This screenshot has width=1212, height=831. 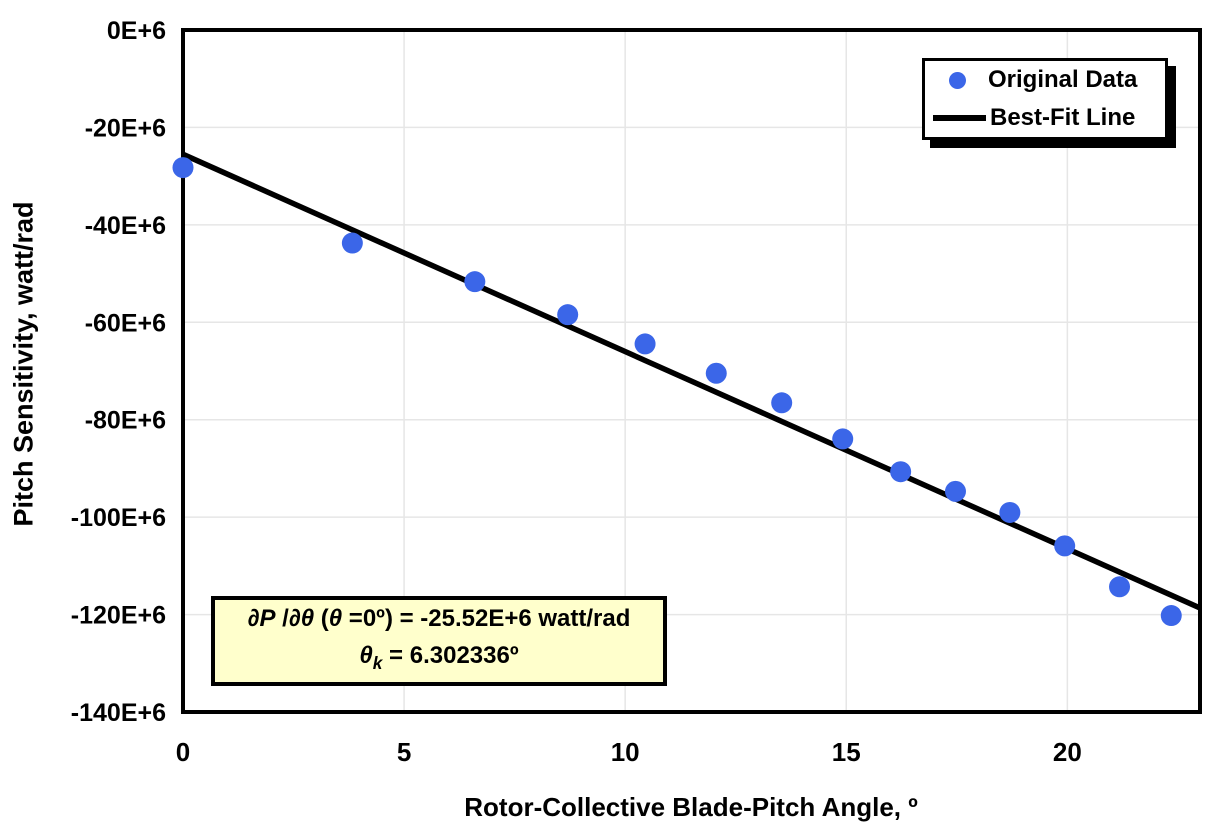 I want to click on scatter-marker-icon, so click(x=957, y=80).